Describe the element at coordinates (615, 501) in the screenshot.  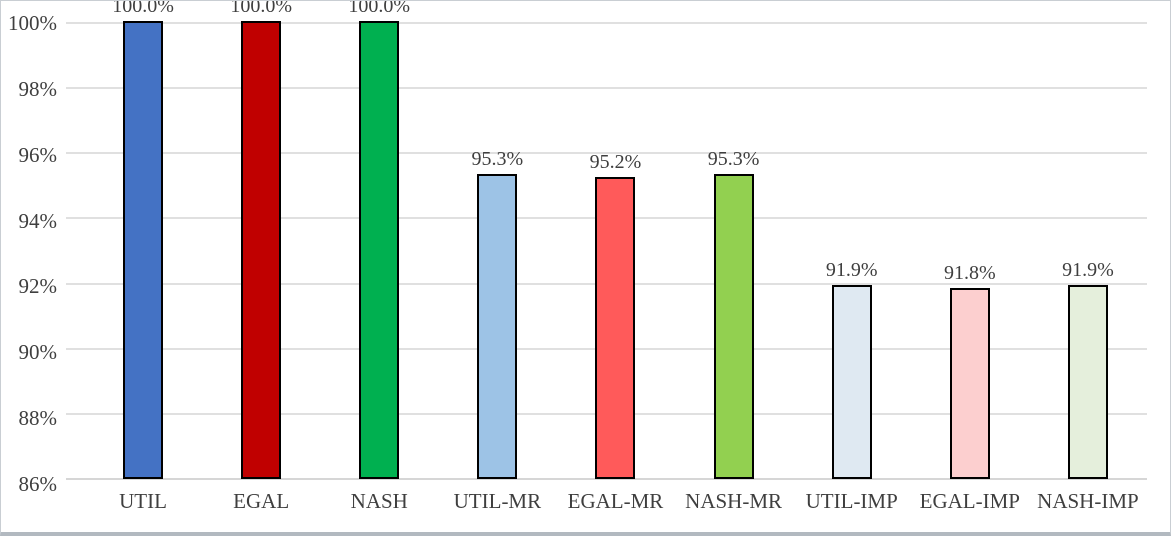
I see `x-axis-category-label: EGAL-MR` at that location.